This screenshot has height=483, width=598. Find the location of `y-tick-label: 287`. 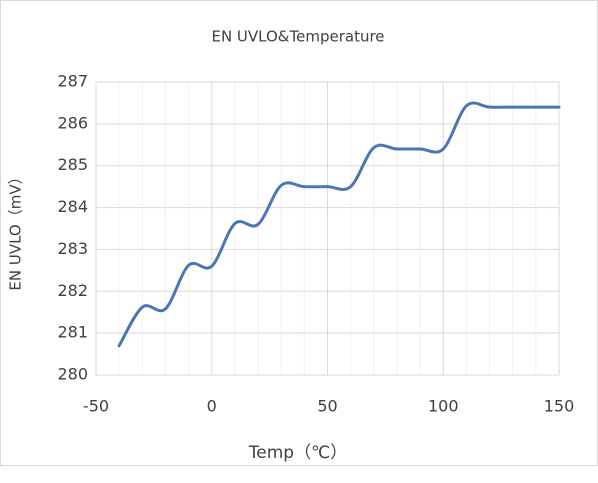

y-tick-label: 287 is located at coordinates (72, 81).